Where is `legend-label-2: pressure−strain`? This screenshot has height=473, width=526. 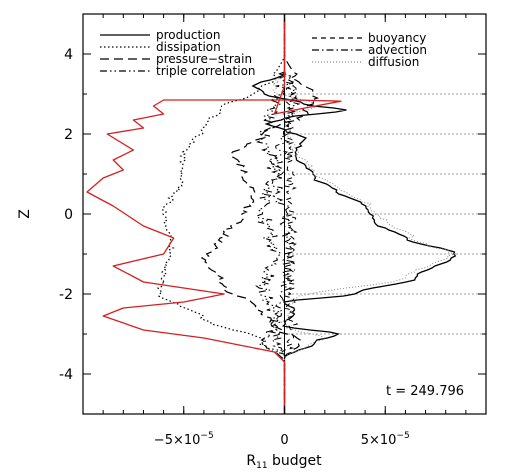
legend-label-2: pressure−strain is located at coordinates (204, 59).